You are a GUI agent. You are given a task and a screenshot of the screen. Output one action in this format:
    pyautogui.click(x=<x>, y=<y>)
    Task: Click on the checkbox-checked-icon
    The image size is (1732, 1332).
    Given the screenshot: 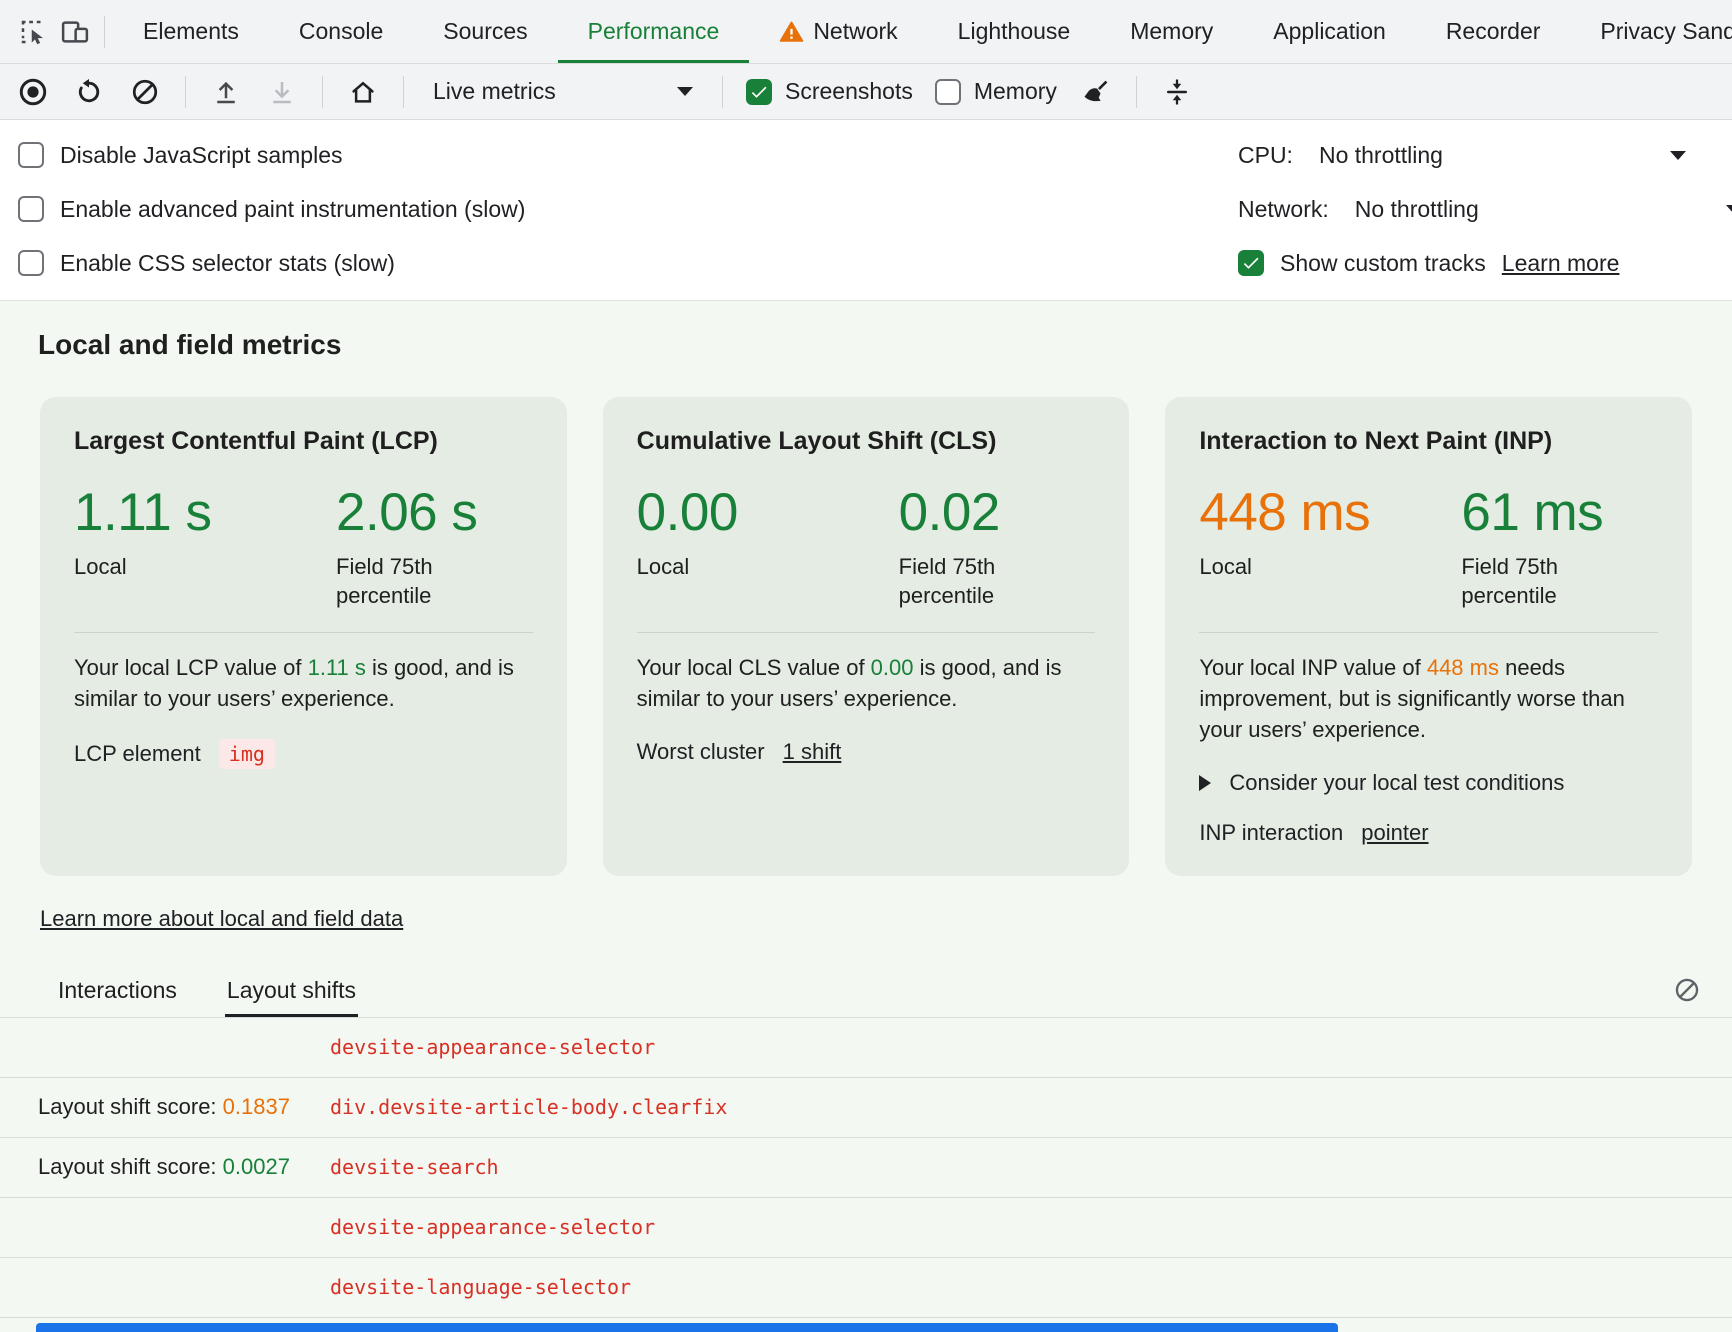 What is the action you would take?
    pyautogui.click(x=759, y=91)
    